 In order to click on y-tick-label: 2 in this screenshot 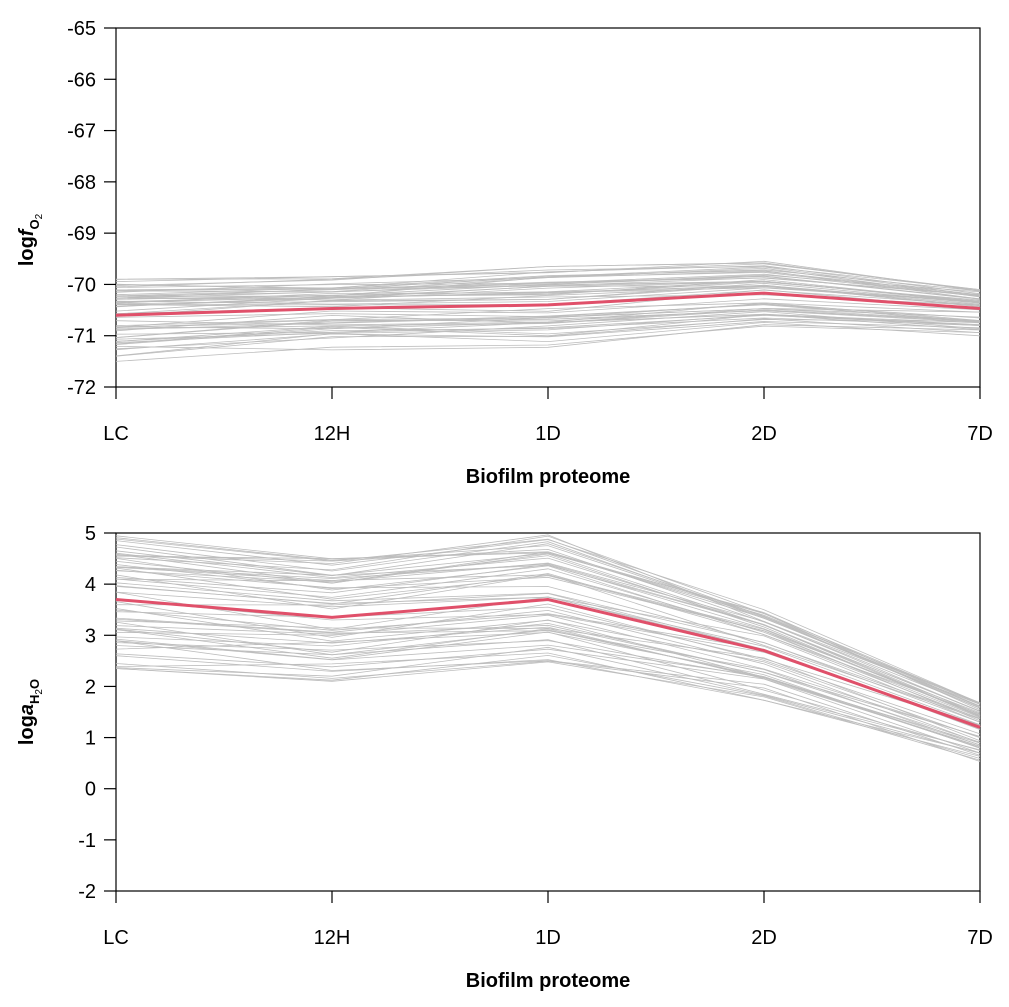, I will do `click(90, 687)`.